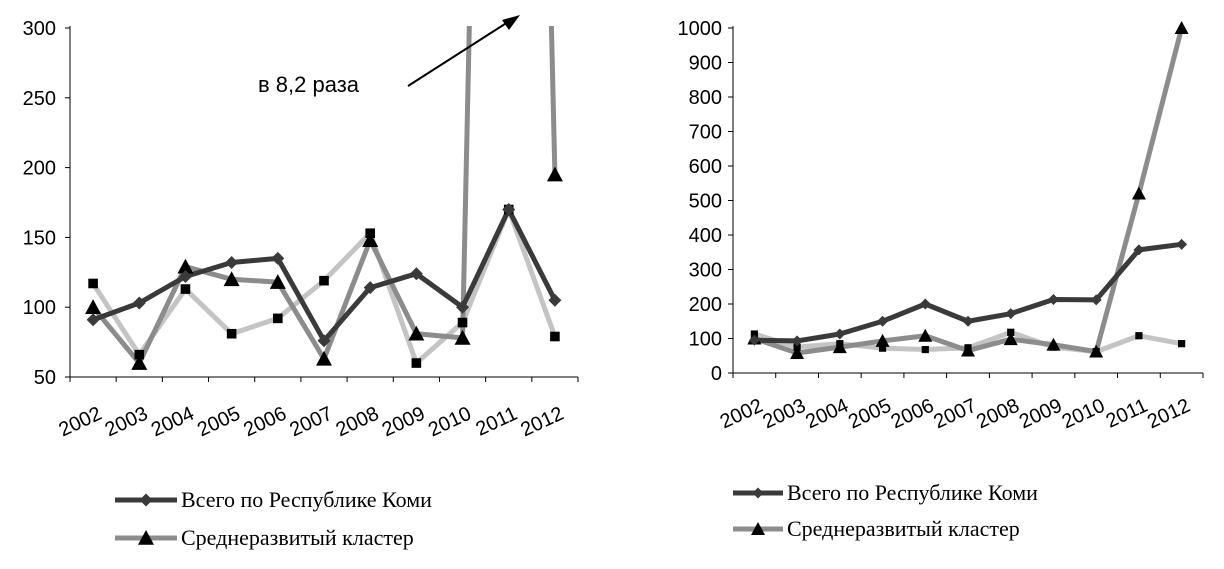 Image resolution: width=1224 pixels, height=569 pixels. Describe the element at coordinates (309, 84) in the screenshot. I see `annotation-text: в 8,2 раза` at that location.